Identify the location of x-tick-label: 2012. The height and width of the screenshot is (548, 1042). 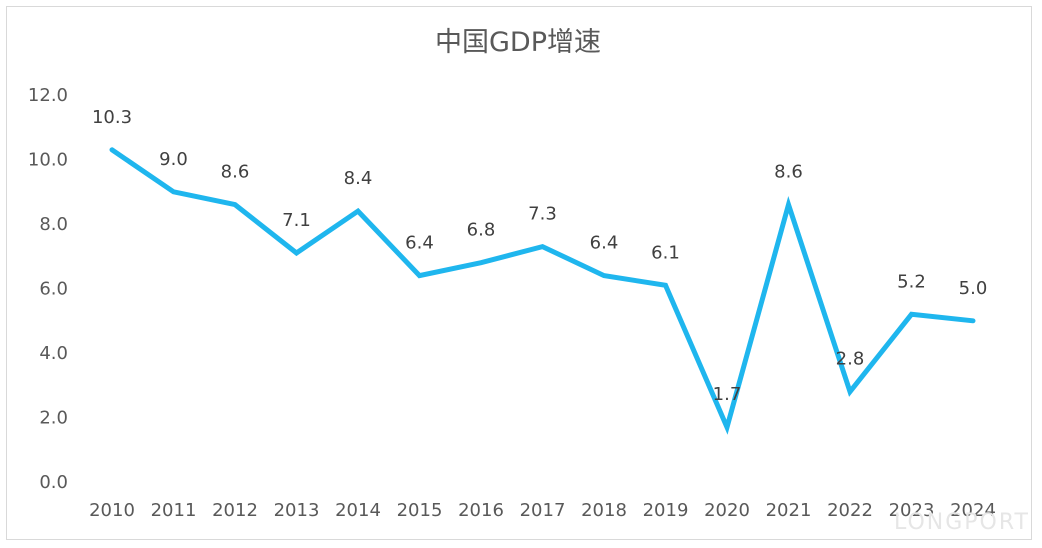
(235, 510).